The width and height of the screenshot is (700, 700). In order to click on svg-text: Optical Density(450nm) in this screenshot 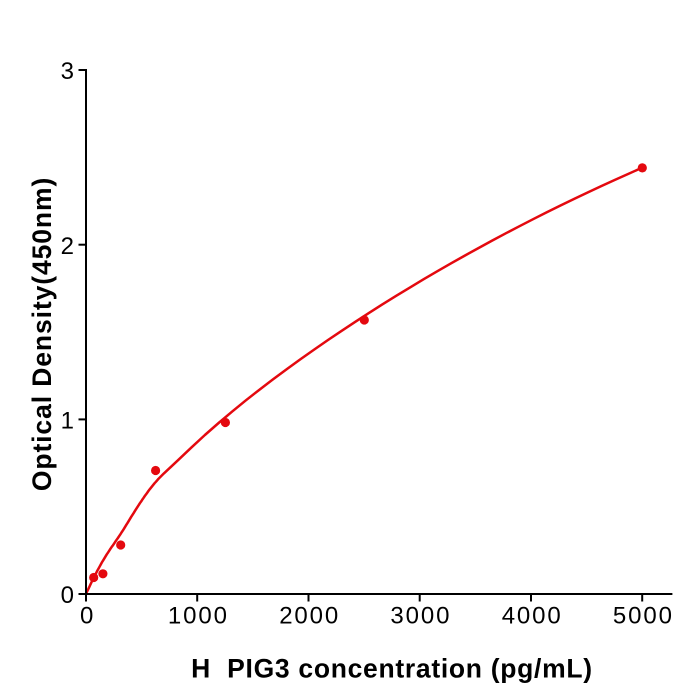, I will do `click(42, 334)`.